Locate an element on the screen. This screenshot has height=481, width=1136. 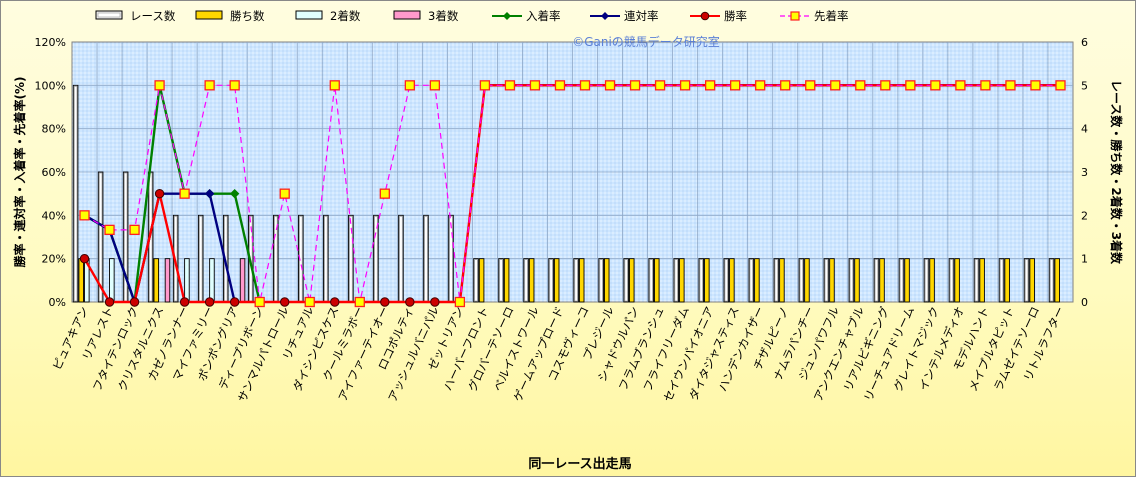
left-tick-layer: 0% 20% 40% 60% 80% 100% 120% is located at coordinates (50, 172).